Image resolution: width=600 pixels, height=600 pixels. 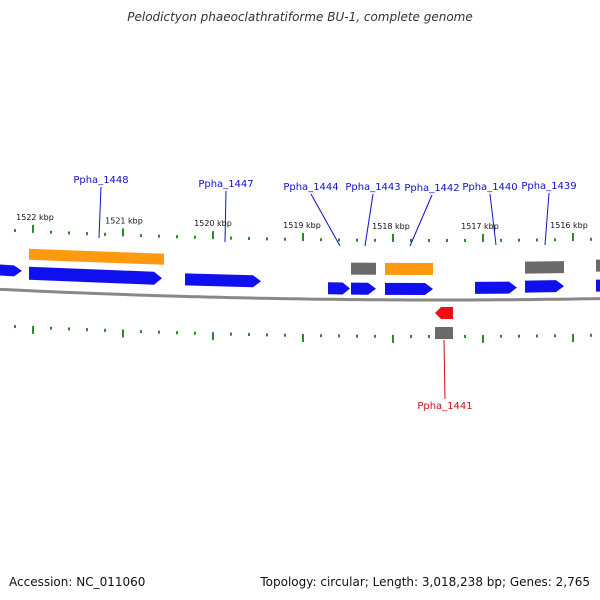 I want to click on gene-label: Ppha_1443, so click(x=372, y=187).